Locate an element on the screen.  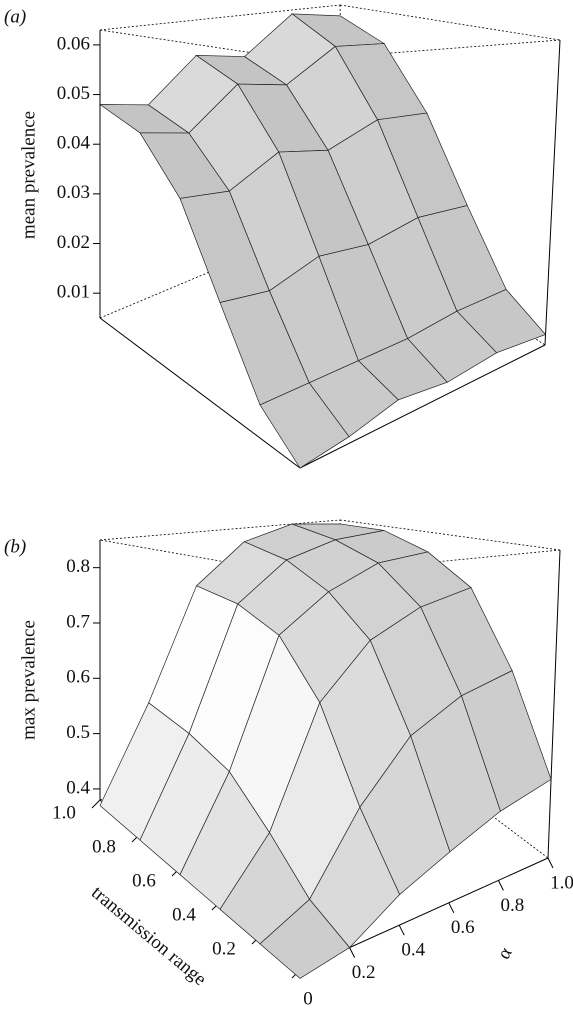
z-tick-label: 0.03 is located at coordinates (73, 192).